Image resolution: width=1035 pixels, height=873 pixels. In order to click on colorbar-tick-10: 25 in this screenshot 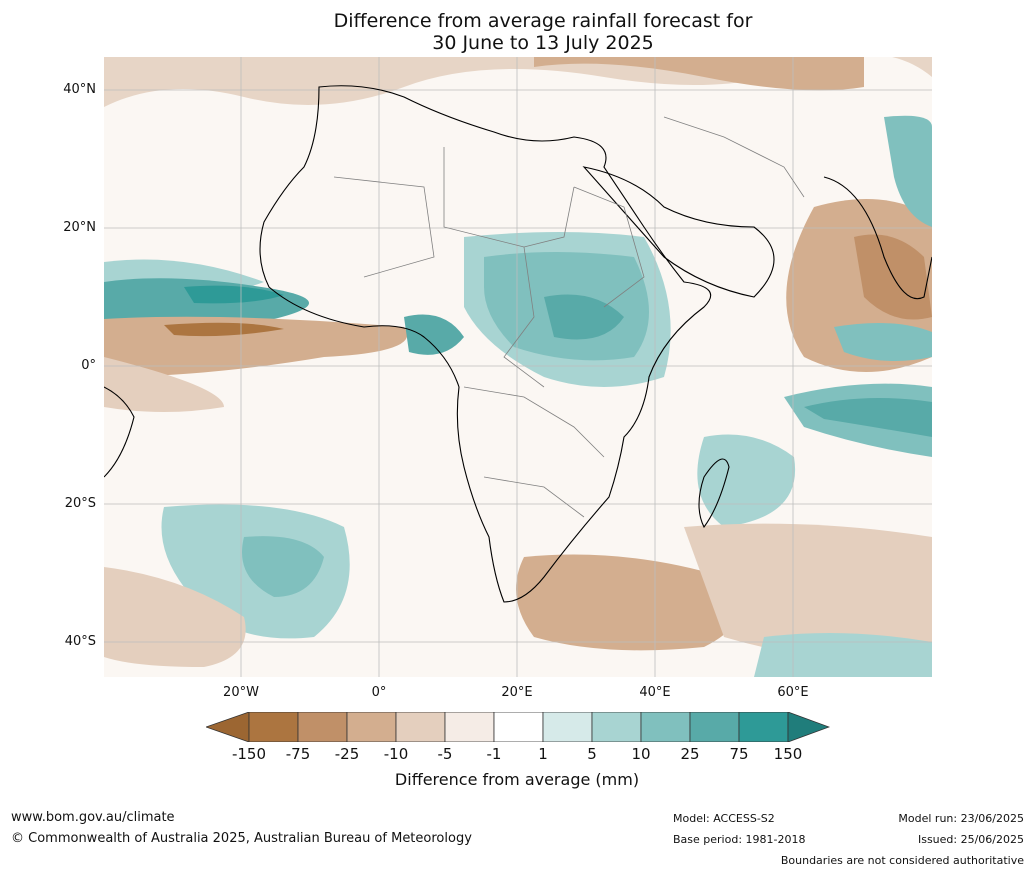, I will do `click(690, 754)`.